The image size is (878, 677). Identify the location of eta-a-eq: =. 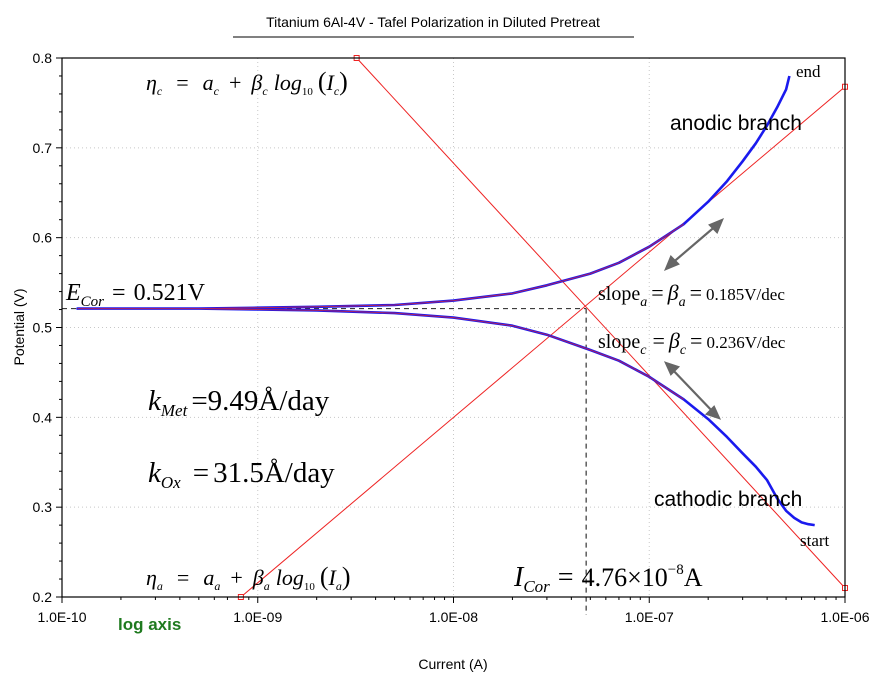
(183, 577).